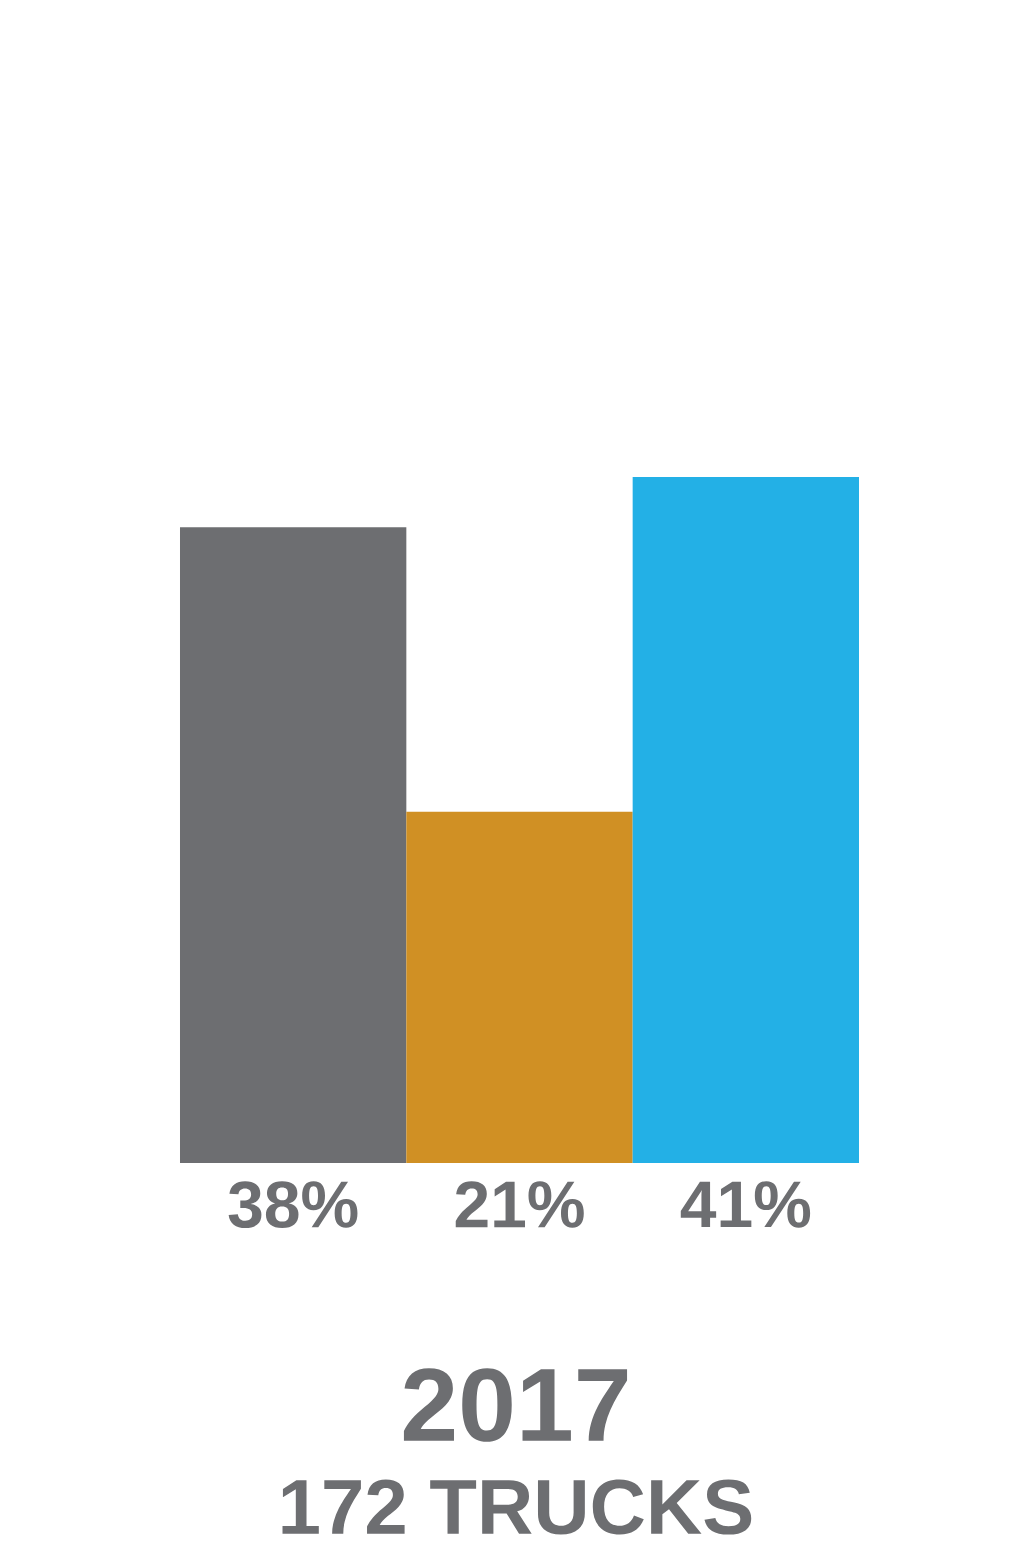 The image size is (1032, 1567). Describe the element at coordinates (517, 1507) in the screenshot. I see `text: 172 TRUCKS` at that location.